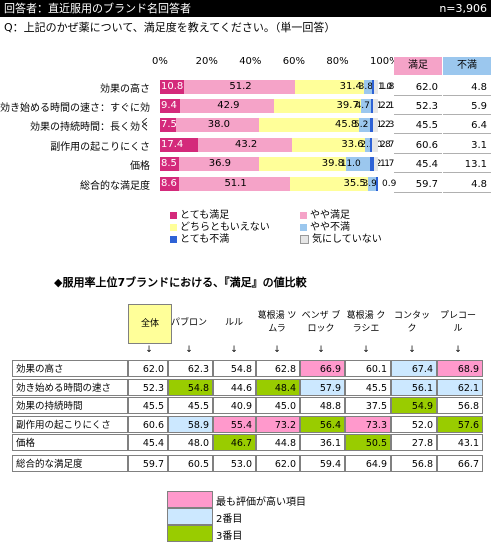 The width and height of the screenshot is (491, 545). What do you see at coordinates (278, 387) in the screenshot?
I see `table-cell: 48.4` at bounding box center [278, 387].